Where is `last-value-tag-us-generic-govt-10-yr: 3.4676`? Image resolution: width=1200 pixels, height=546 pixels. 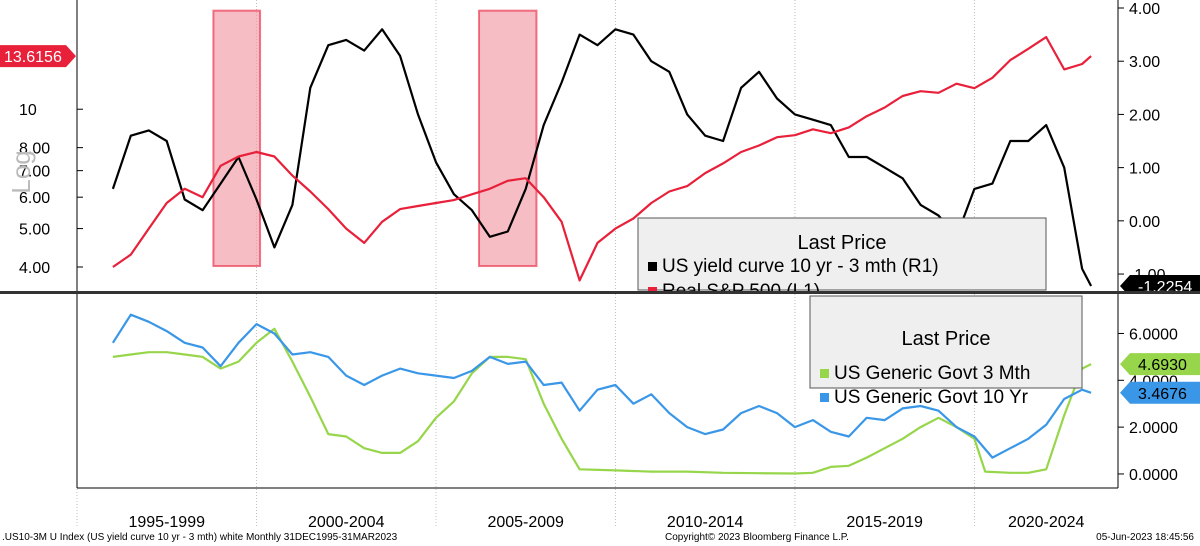 last-value-tag-us-generic-govt-10-yr: 3.4676 is located at coordinates (1160, 392).